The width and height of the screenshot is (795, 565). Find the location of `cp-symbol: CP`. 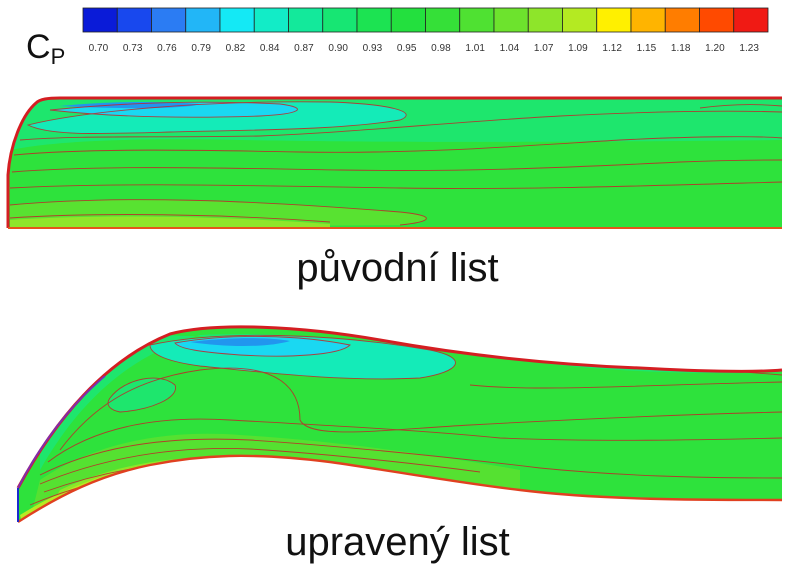

cp-symbol: CP is located at coordinates (45, 49).